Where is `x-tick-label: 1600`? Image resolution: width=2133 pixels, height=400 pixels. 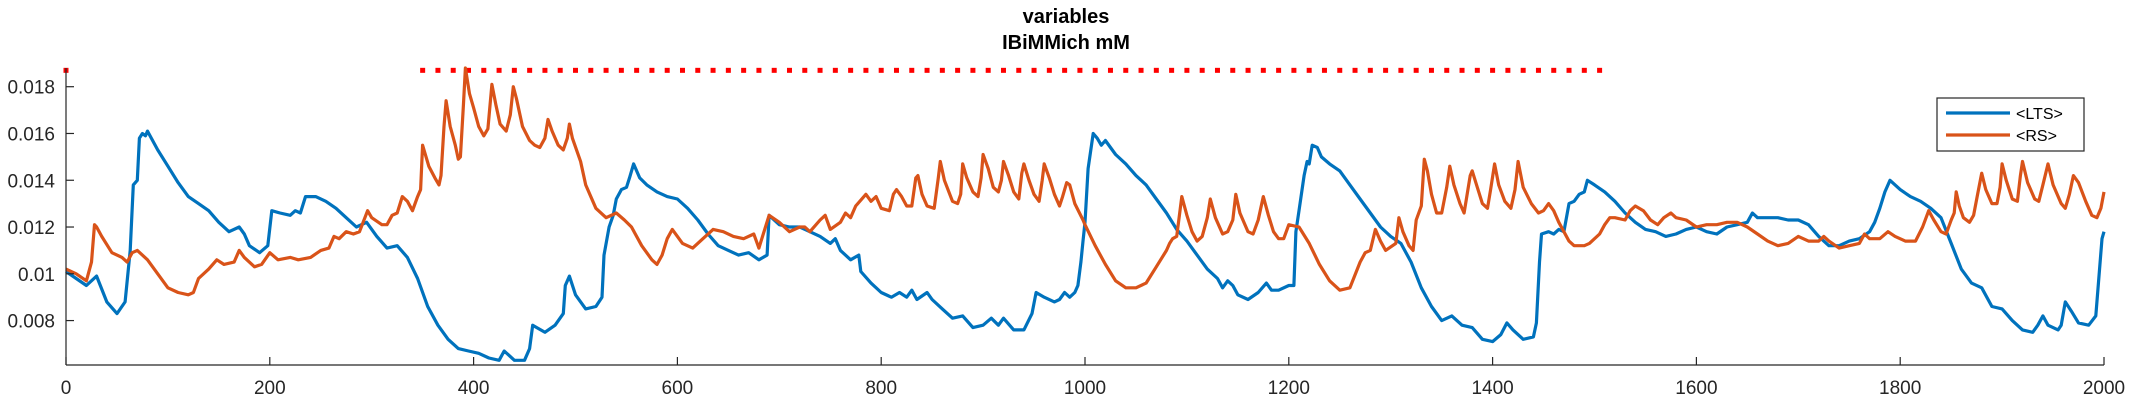 x-tick-label: 1600 is located at coordinates (1696, 388).